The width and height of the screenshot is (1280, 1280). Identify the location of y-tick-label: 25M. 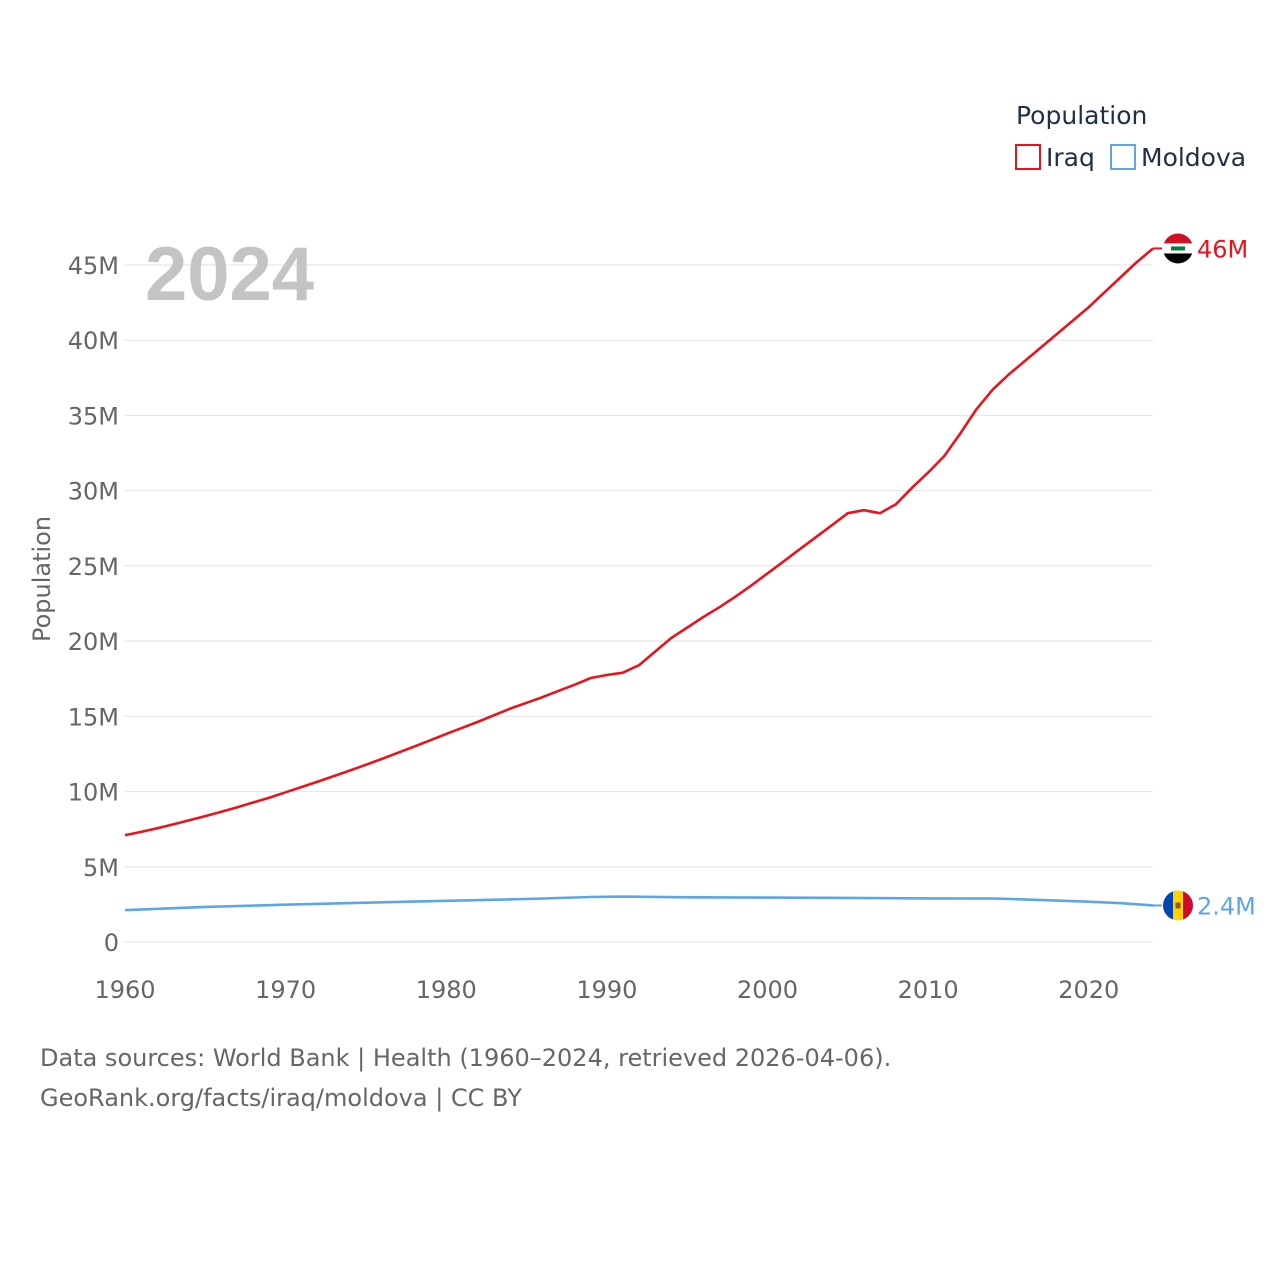
(93, 567).